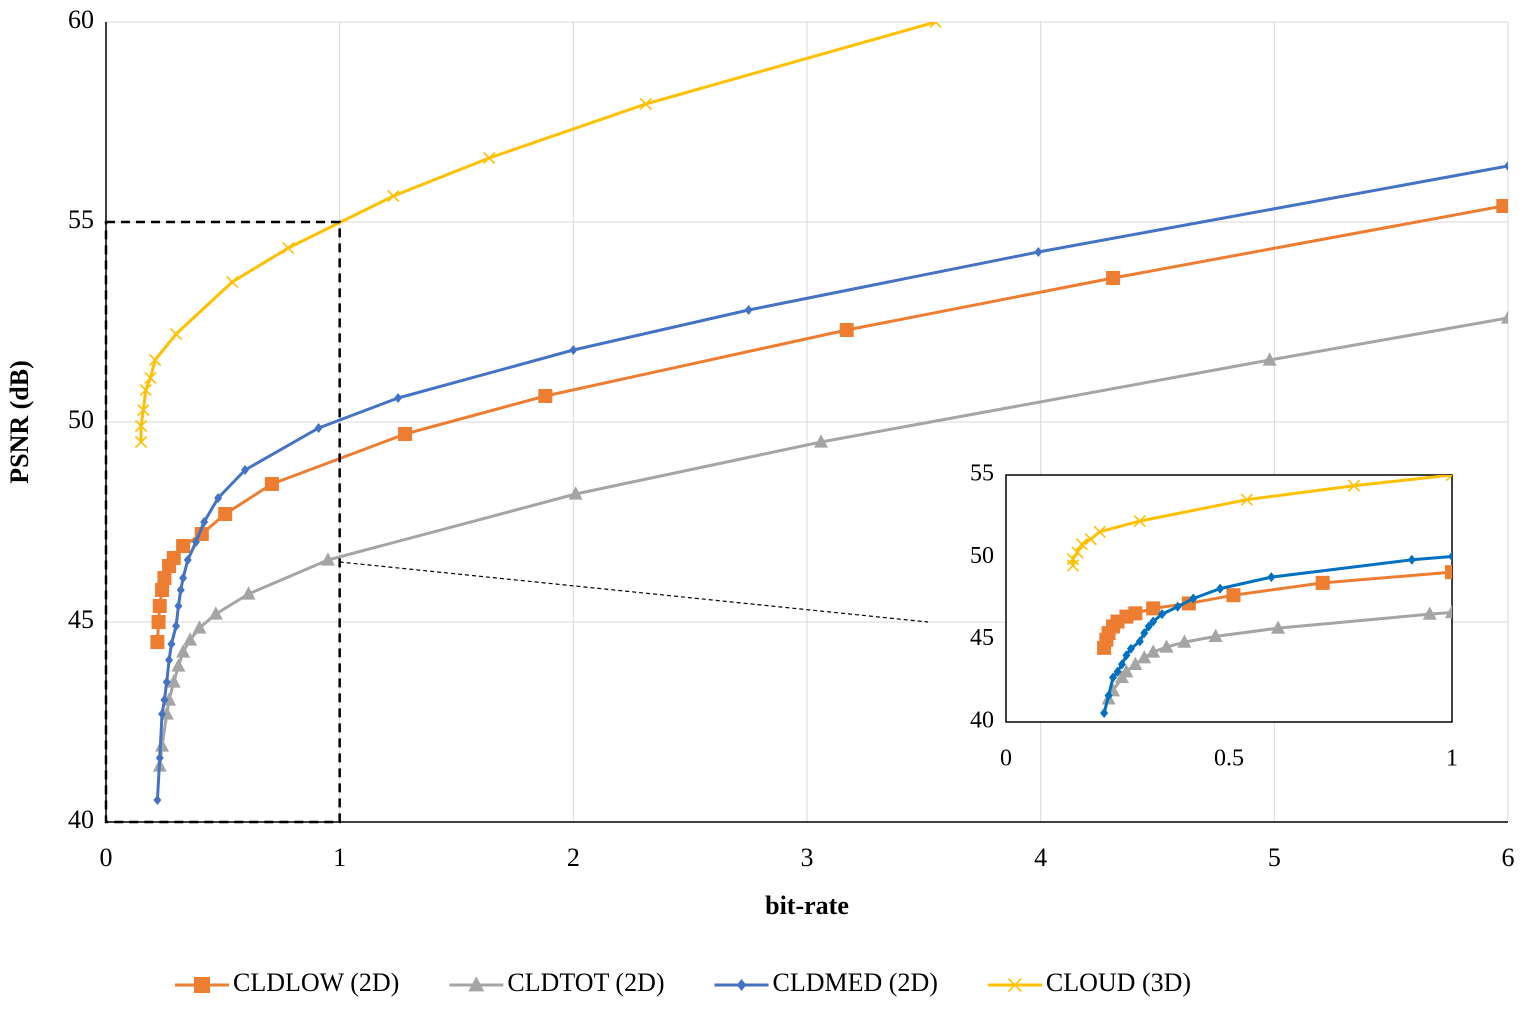 This screenshot has width=1526, height=1021. Describe the element at coordinates (81, 19) in the screenshot. I see `y-tick-label: 60` at that location.